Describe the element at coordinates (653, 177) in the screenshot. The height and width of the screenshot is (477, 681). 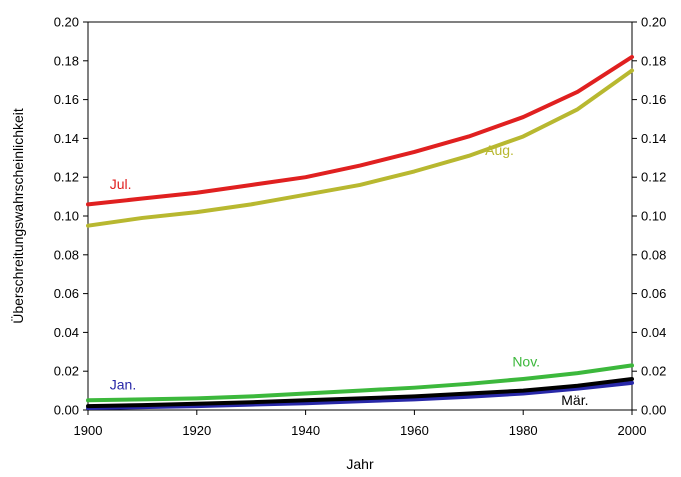
I see `y-tick-label-right: 0.12` at that location.